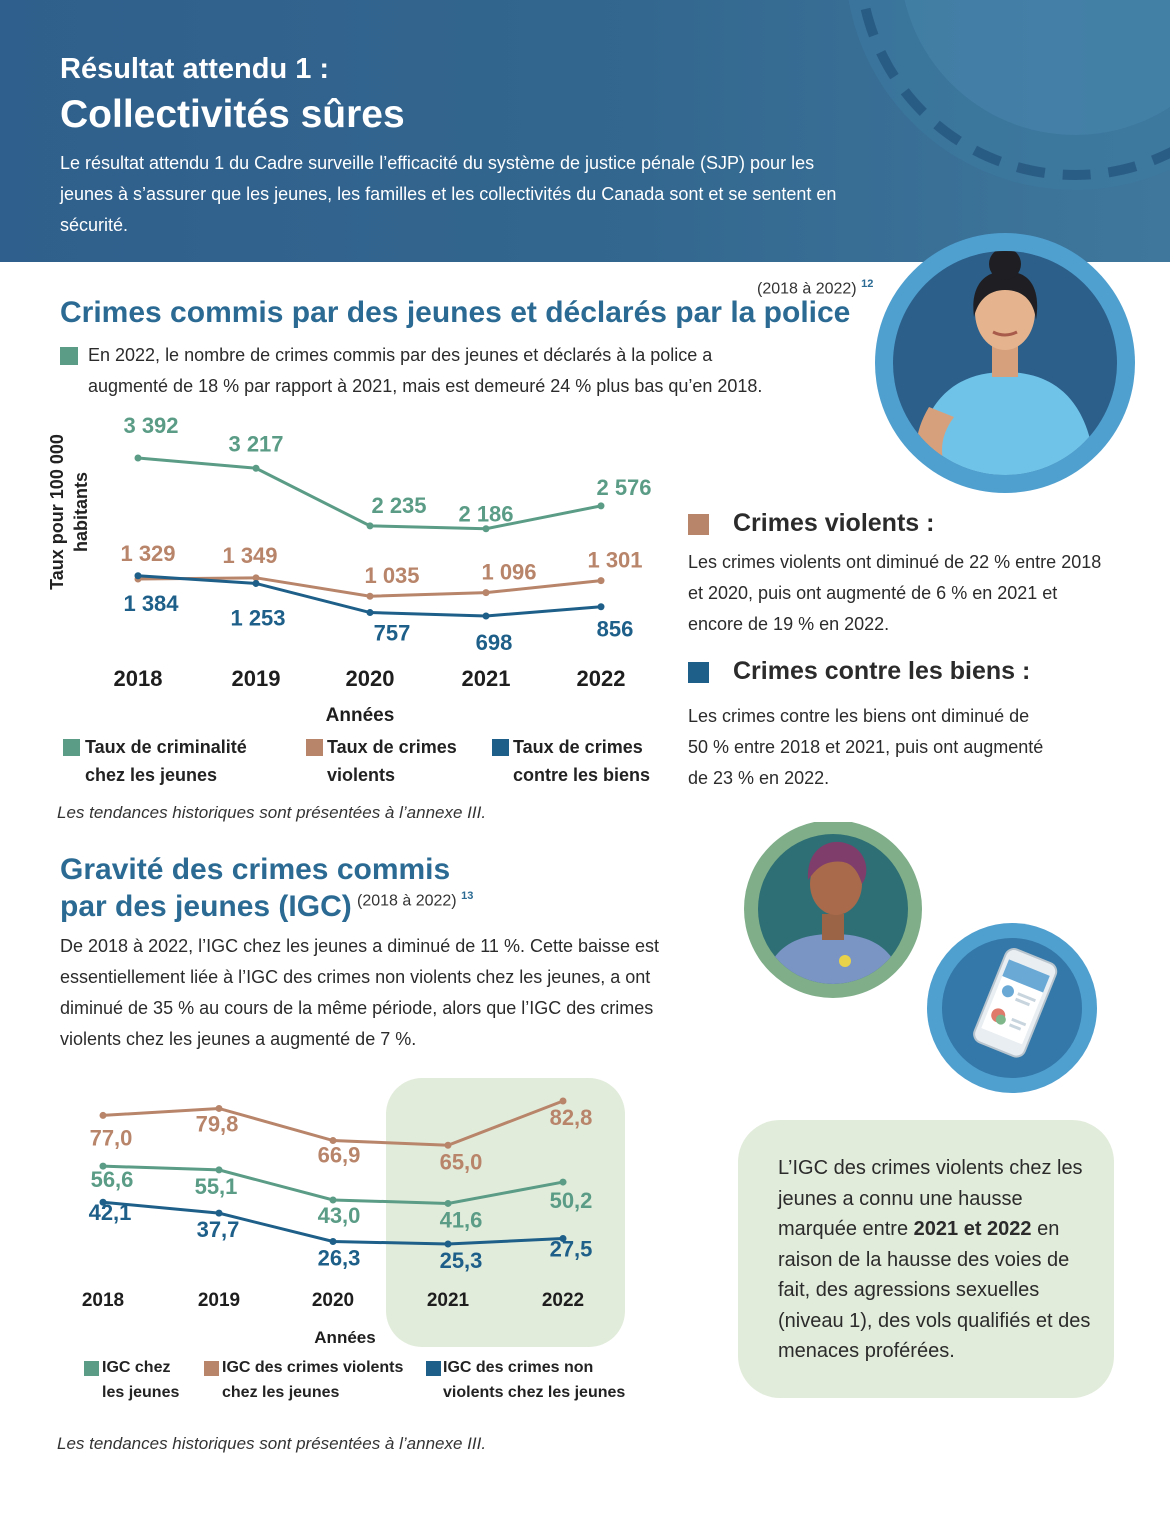 This screenshot has width=1170, height=1514. I want to click on data-label: 66,9, so click(339, 1155).